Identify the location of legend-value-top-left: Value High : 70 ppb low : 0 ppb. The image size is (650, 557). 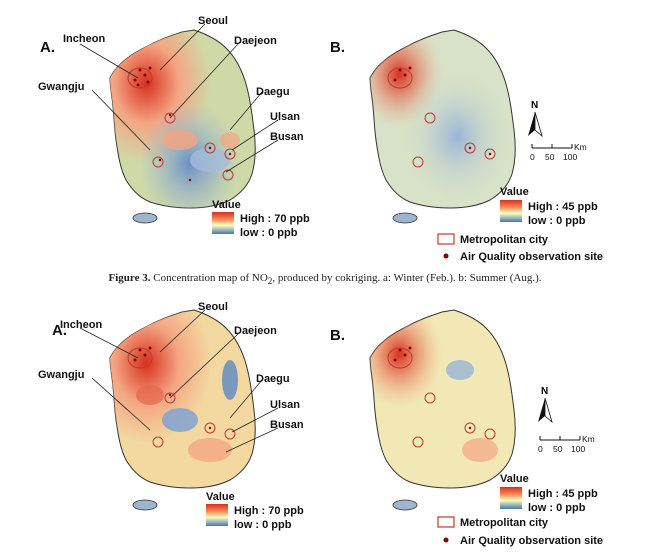
(261, 219).